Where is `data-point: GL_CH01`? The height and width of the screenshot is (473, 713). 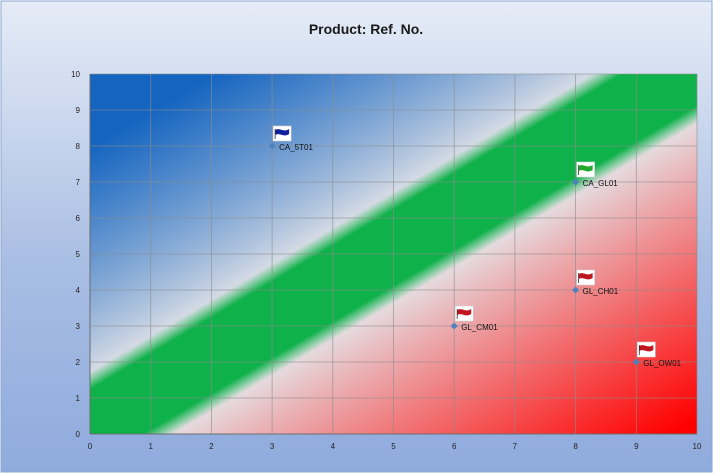 data-point: GL_CH01 is located at coordinates (595, 282).